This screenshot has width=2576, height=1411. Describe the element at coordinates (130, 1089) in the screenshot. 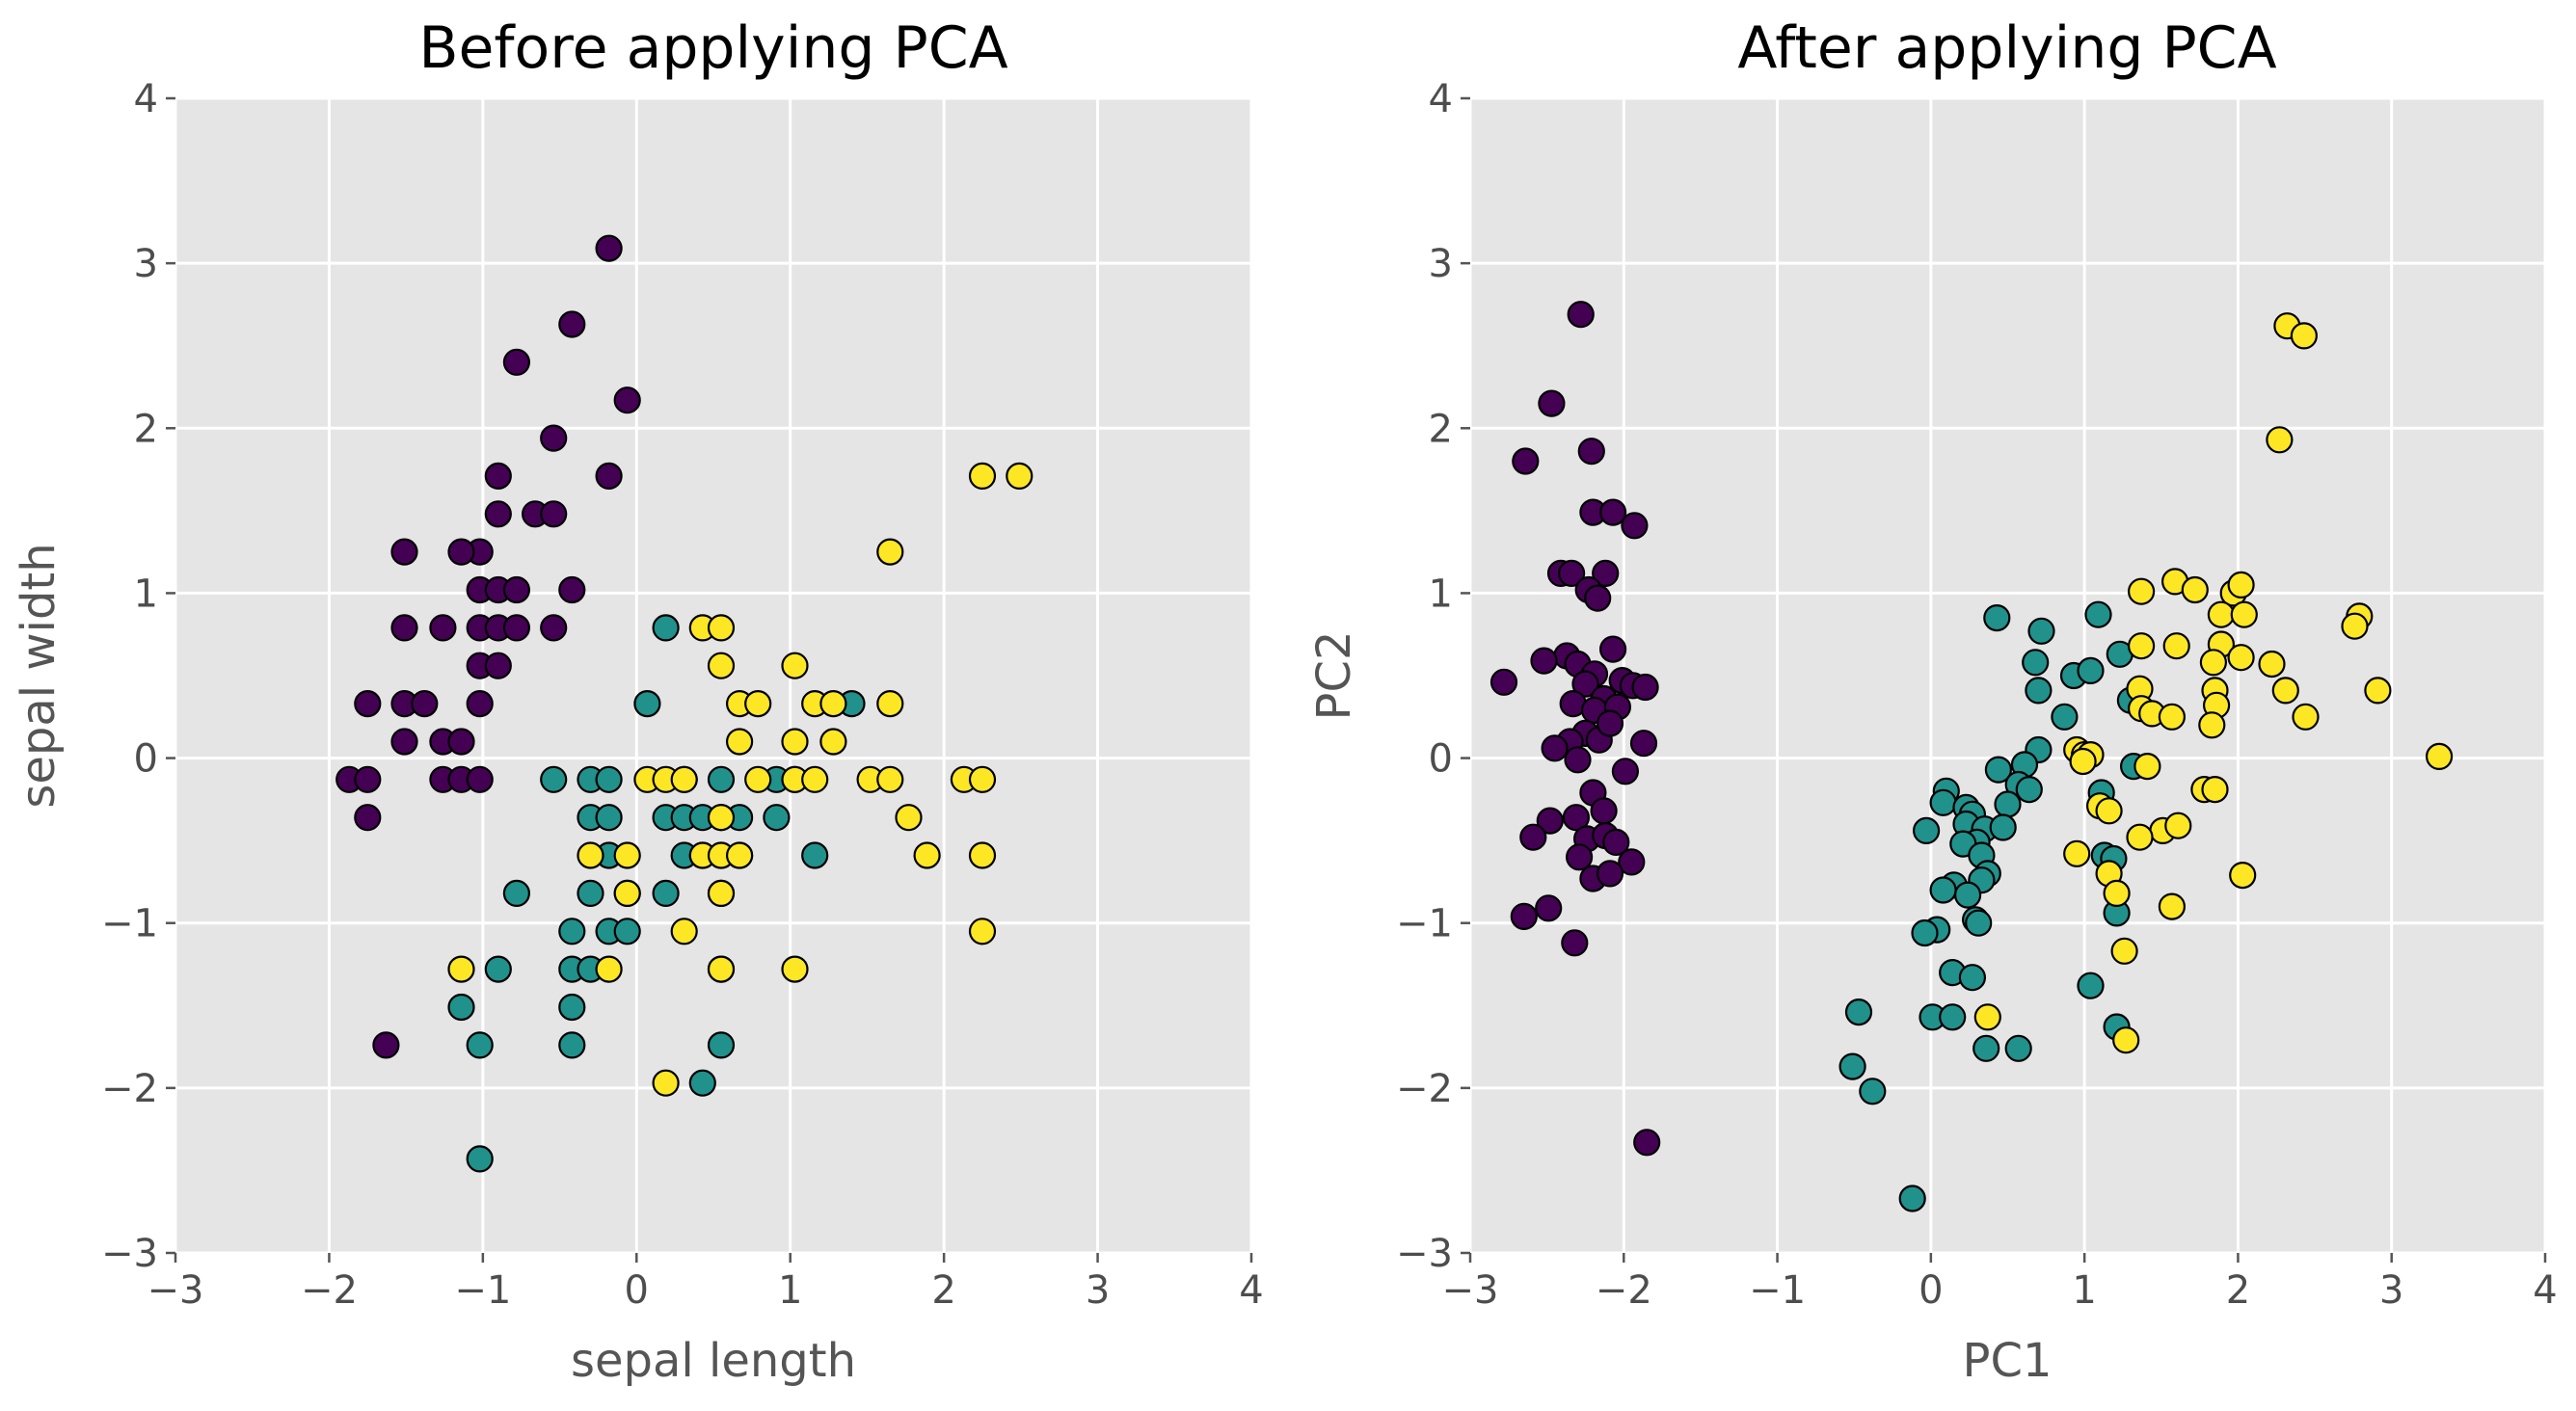

I see `y-tick-label: −2` at that location.